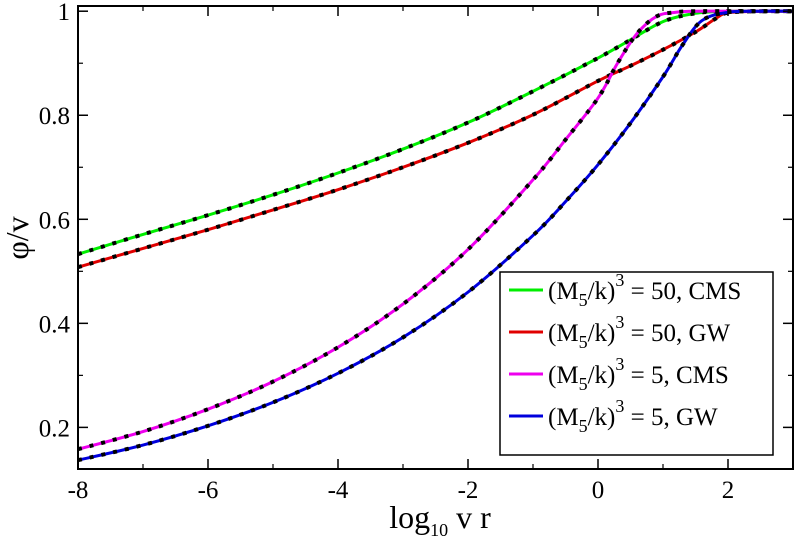  What do you see at coordinates (338, 490) in the screenshot?
I see `x-tick-label: -4` at bounding box center [338, 490].